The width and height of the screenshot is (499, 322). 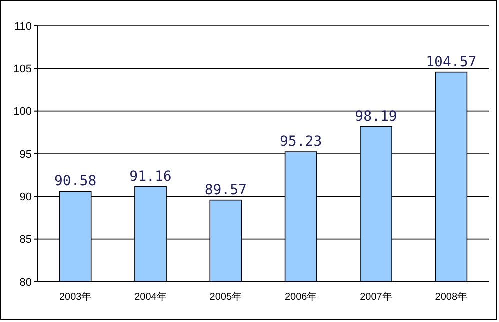 I want to click on data-label: 104.57, so click(x=451, y=62).